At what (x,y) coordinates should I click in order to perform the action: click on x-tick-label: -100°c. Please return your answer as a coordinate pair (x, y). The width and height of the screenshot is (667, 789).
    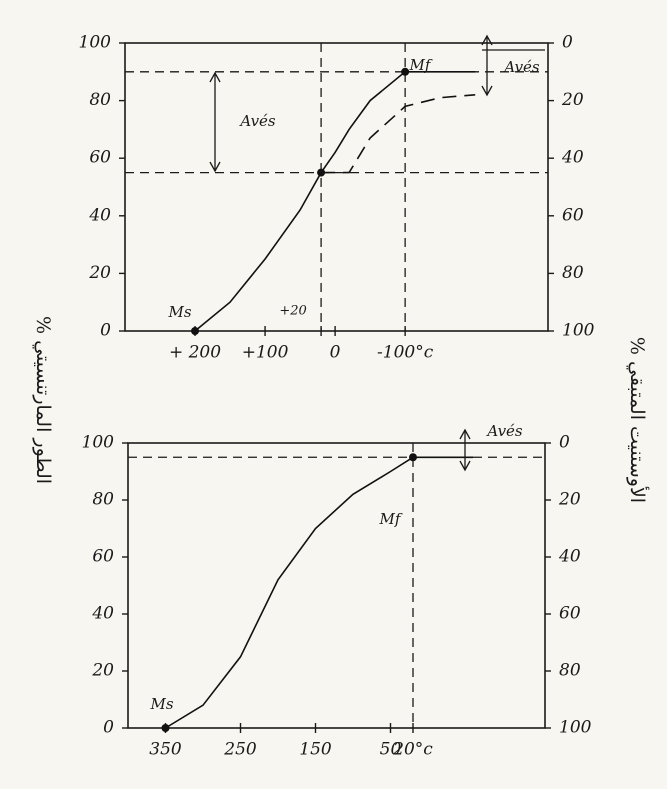
    Looking at the image, I should click on (405, 353).